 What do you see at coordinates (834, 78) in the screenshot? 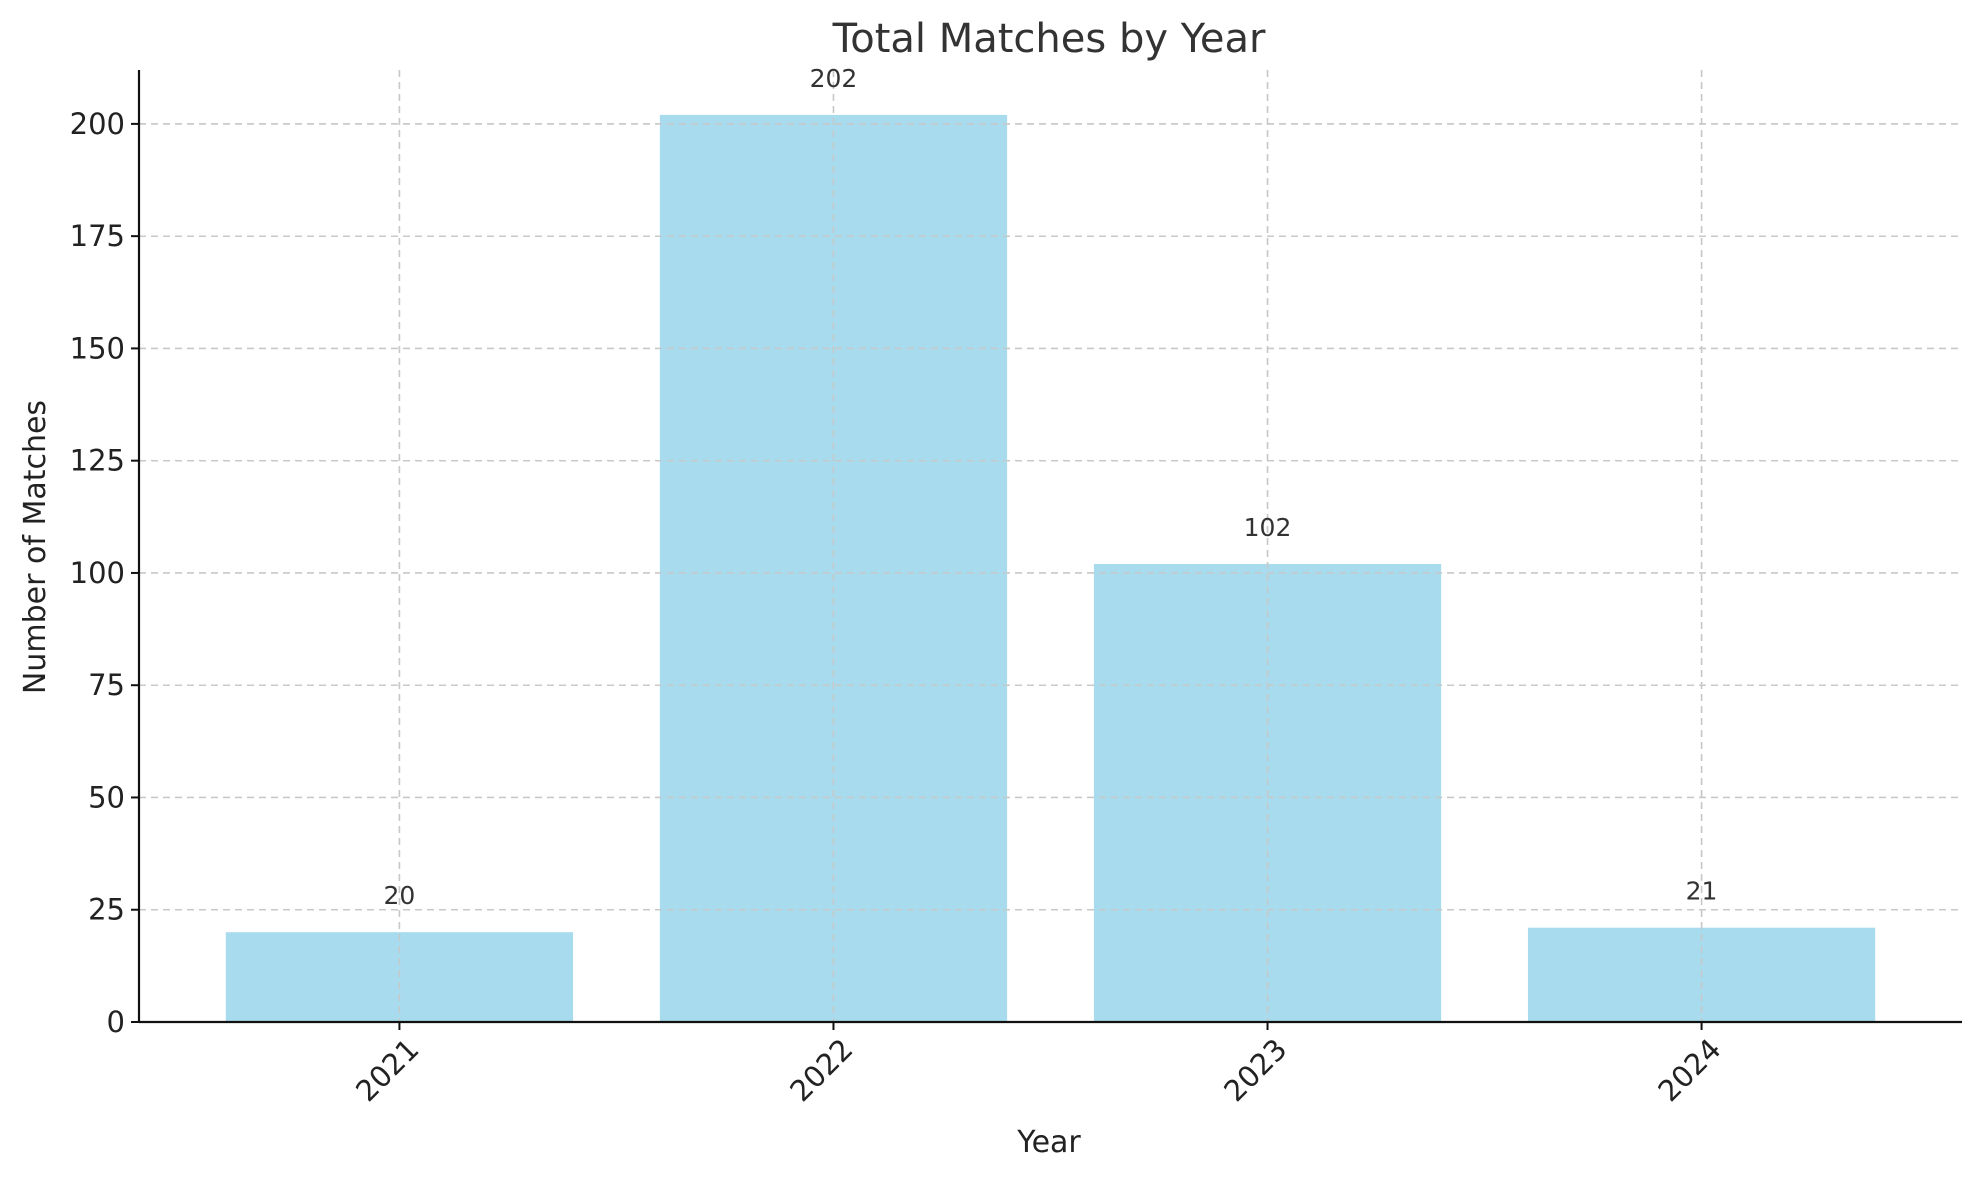
I see `data-label-2022: 202` at bounding box center [834, 78].